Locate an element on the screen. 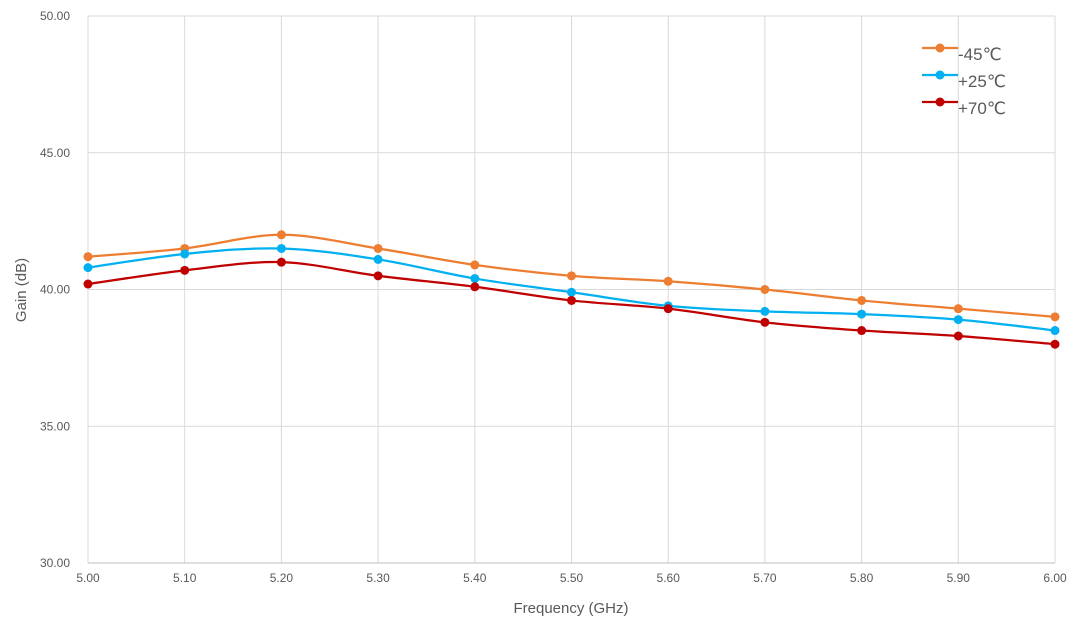  x-tick-label: 6.00 is located at coordinates (1055, 578).